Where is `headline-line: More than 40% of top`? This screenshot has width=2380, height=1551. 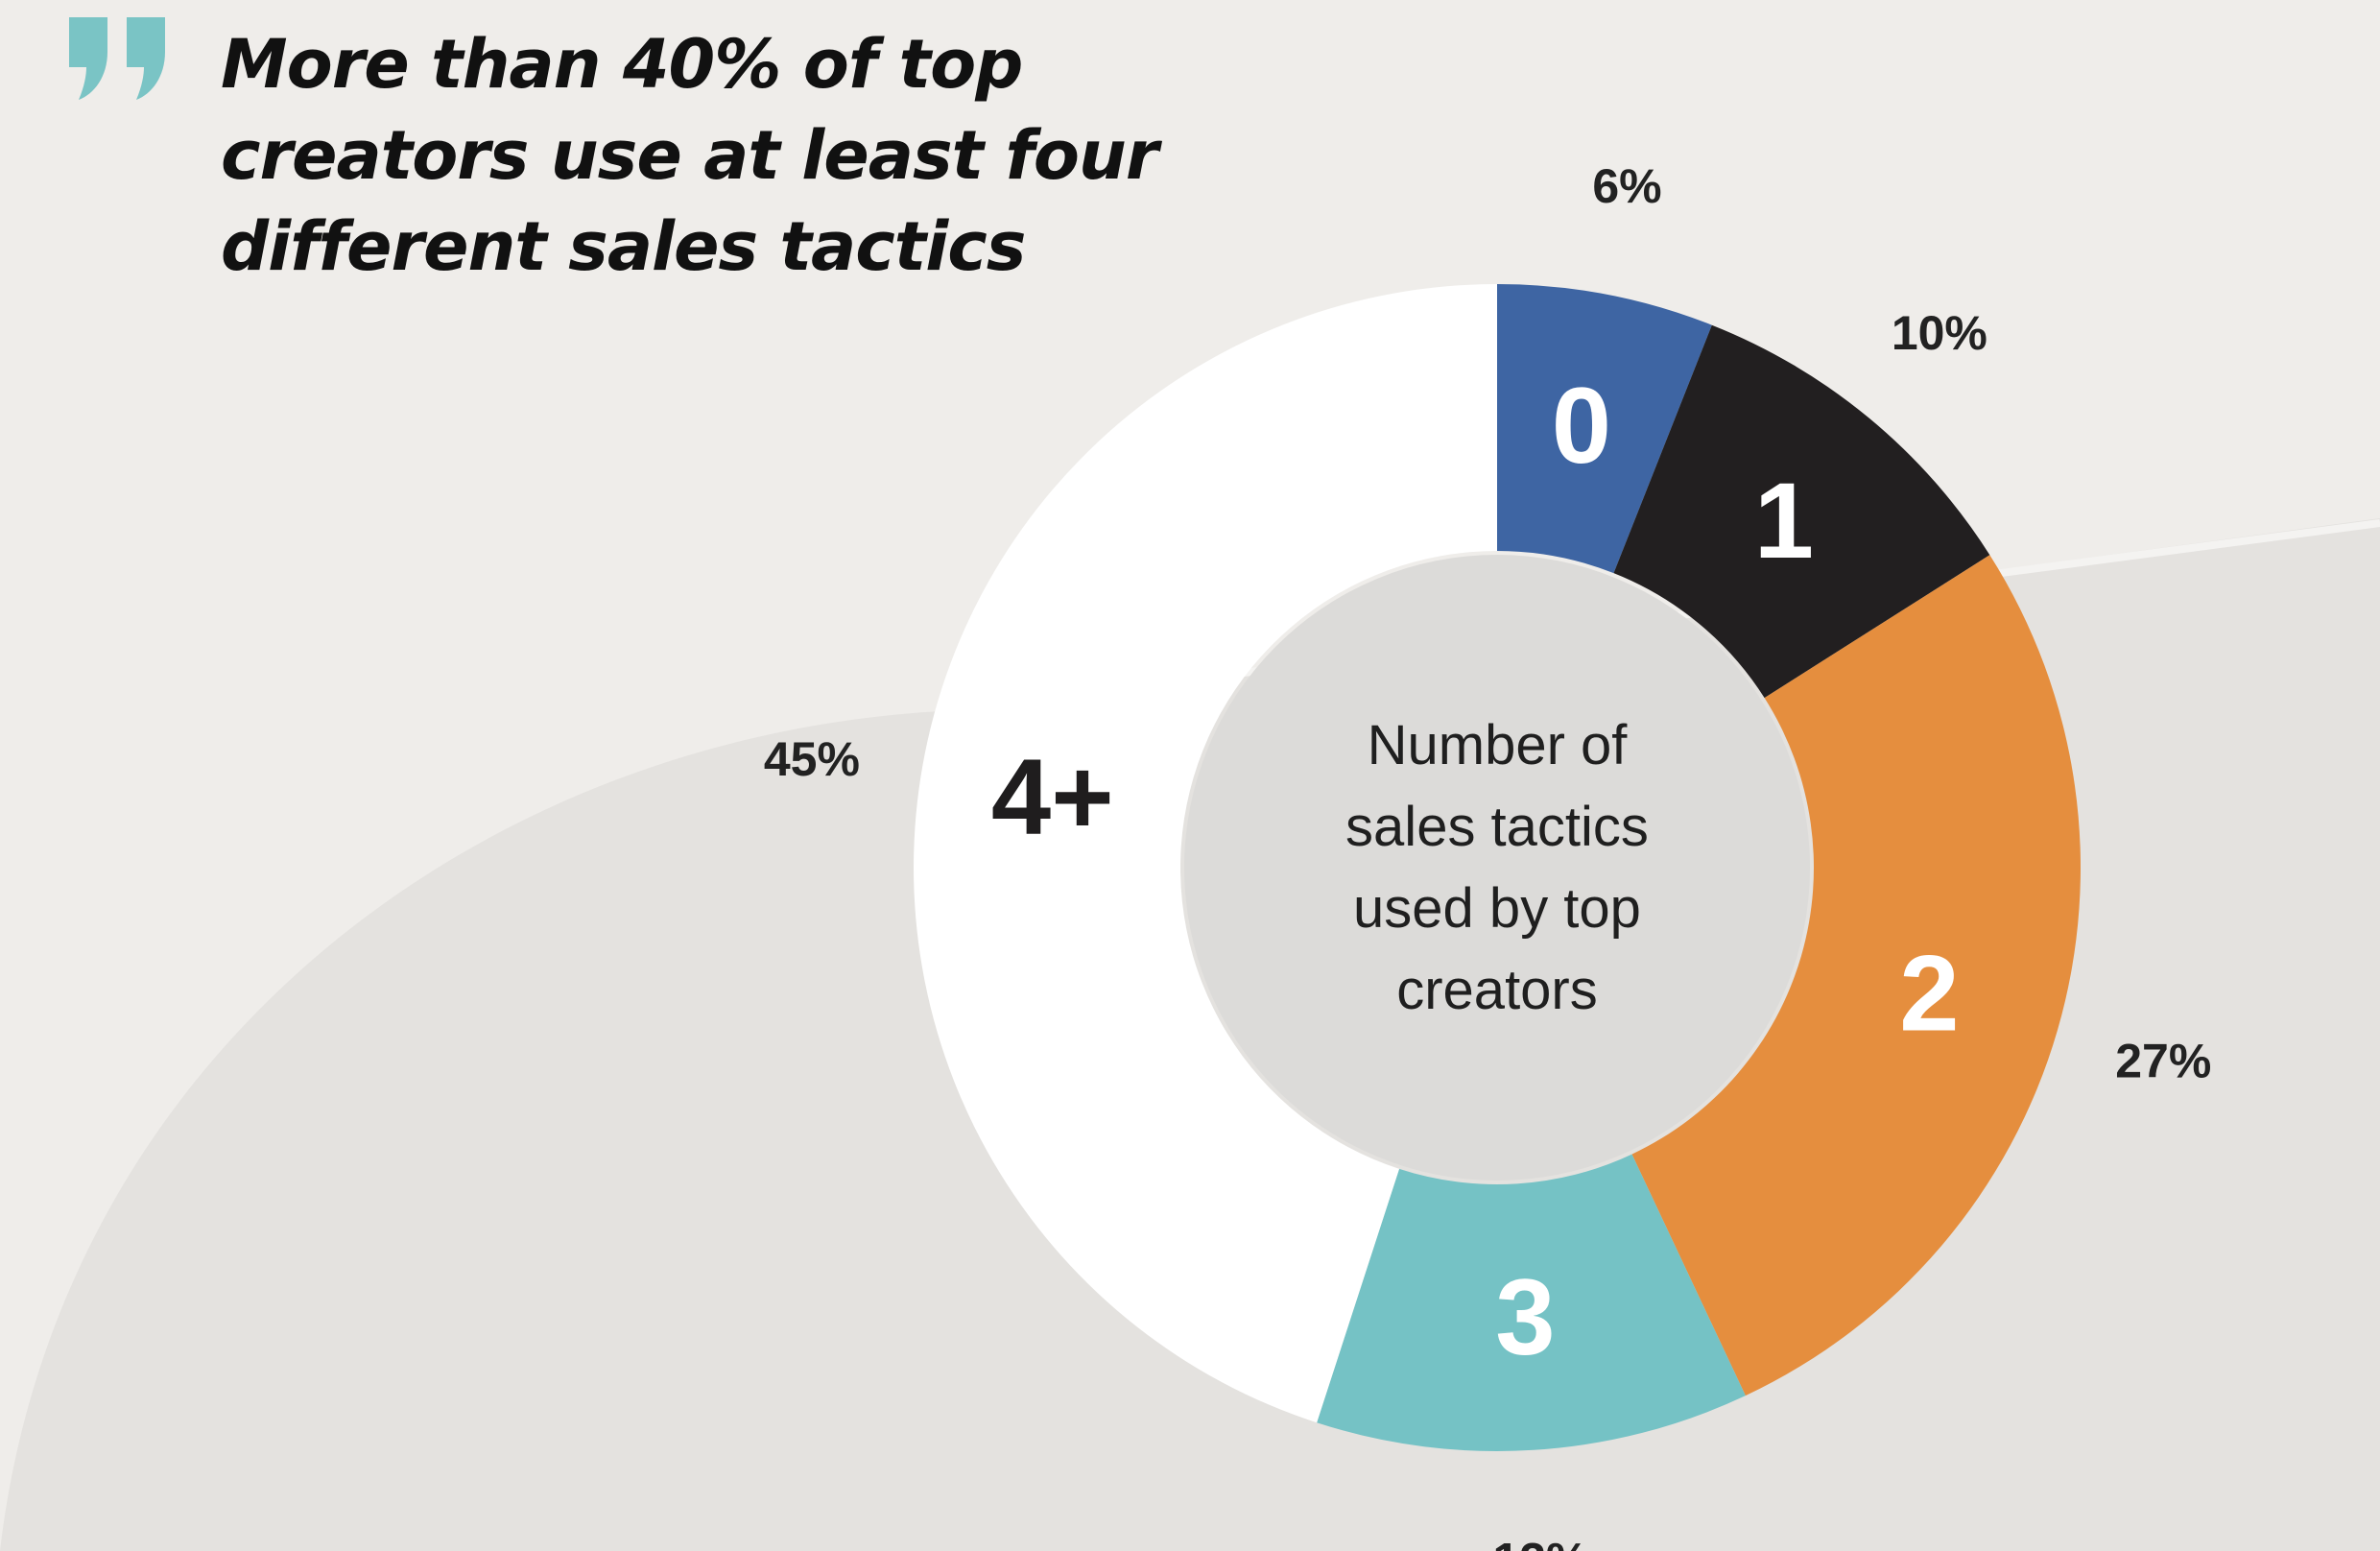 headline-line: More than 40% of top is located at coordinates (622, 64).